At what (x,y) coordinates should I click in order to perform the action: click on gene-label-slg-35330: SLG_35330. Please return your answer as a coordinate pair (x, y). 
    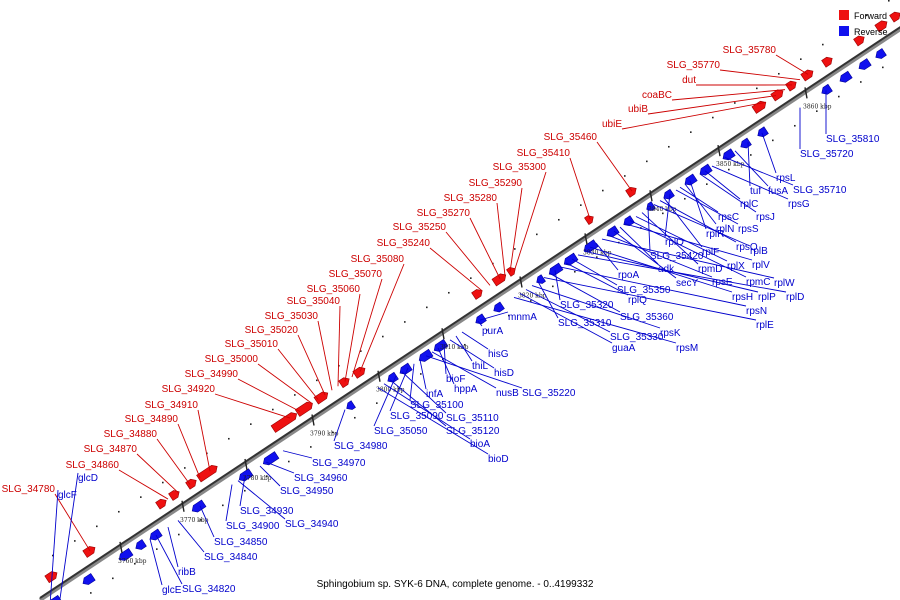
    Looking at the image, I should click on (637, 337).